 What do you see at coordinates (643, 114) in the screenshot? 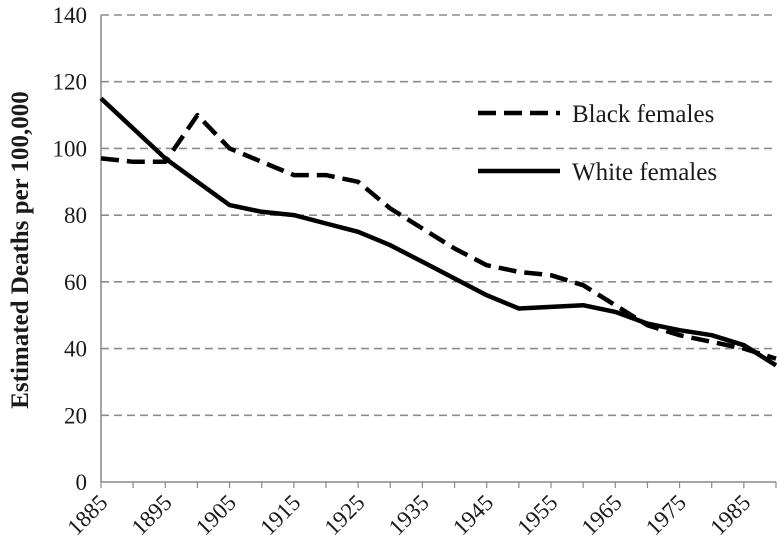
I see `legend-label: Black females` at bounding box center [643, 114].